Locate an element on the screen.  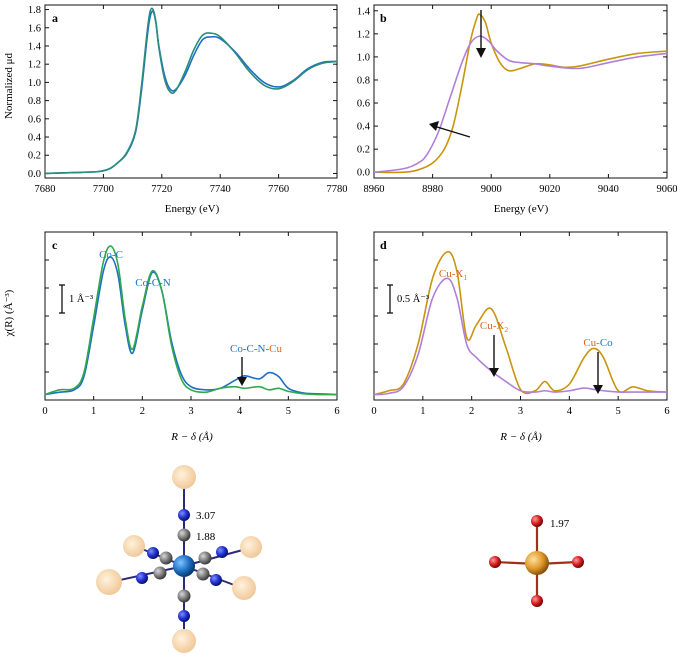
axis-label-b-x: Energy (eV) is located at coordinates (521, 209).